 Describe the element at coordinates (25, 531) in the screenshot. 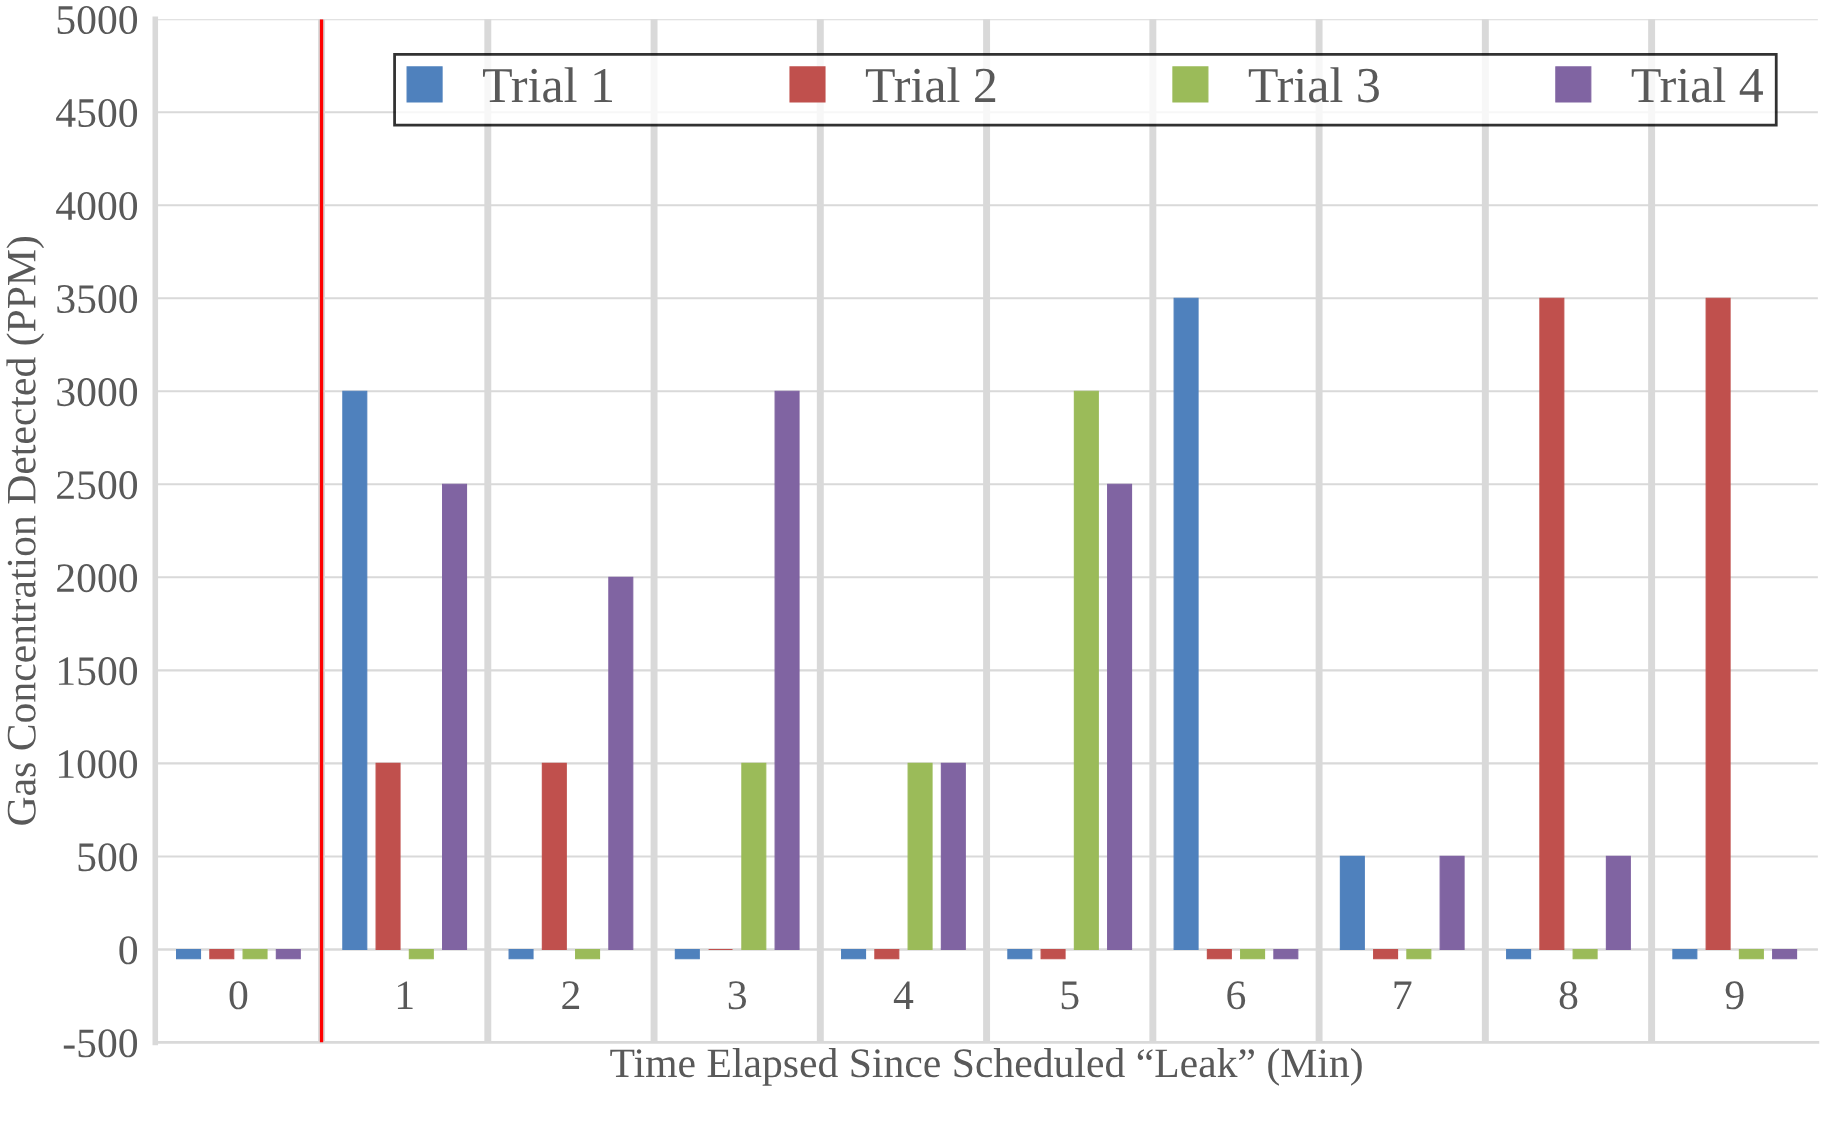

I see `y-axis-title: Gas Concentration Detected (PPM)` at that location.